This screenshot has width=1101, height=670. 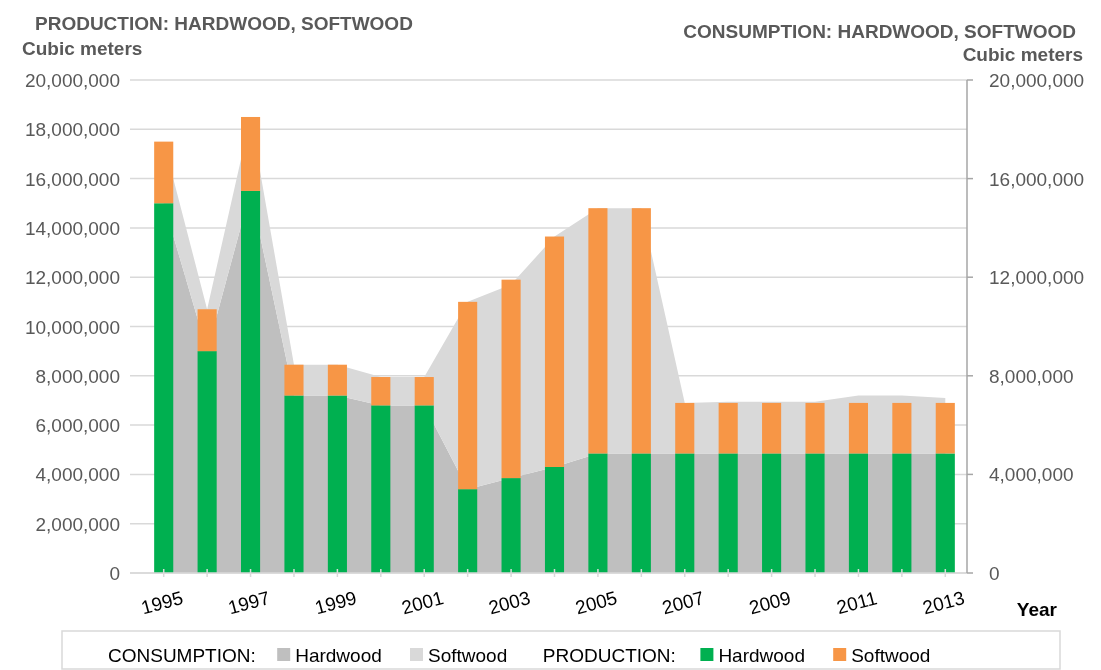 I want to click on y-tick-label: 8,000,000, so click(x=77, y=376).